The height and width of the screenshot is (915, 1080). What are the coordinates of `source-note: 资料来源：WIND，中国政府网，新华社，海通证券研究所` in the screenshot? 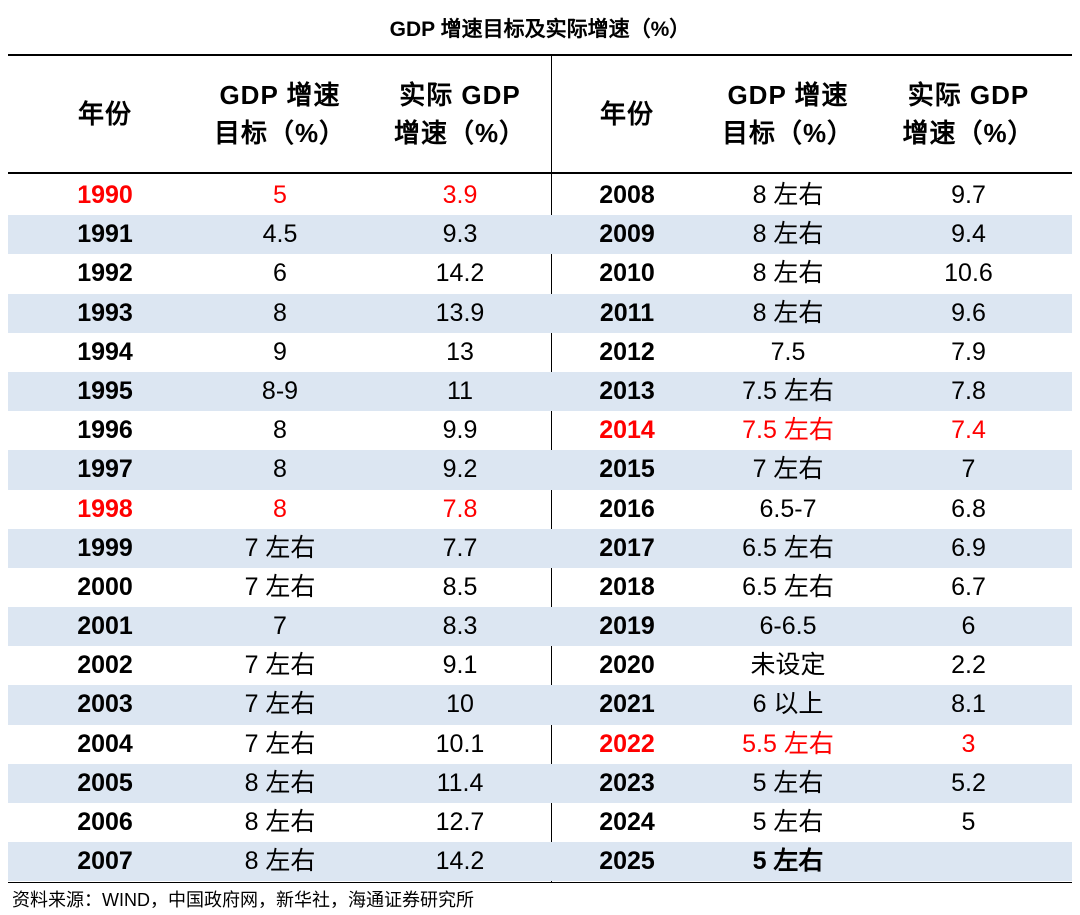 It's located at (243, 900).